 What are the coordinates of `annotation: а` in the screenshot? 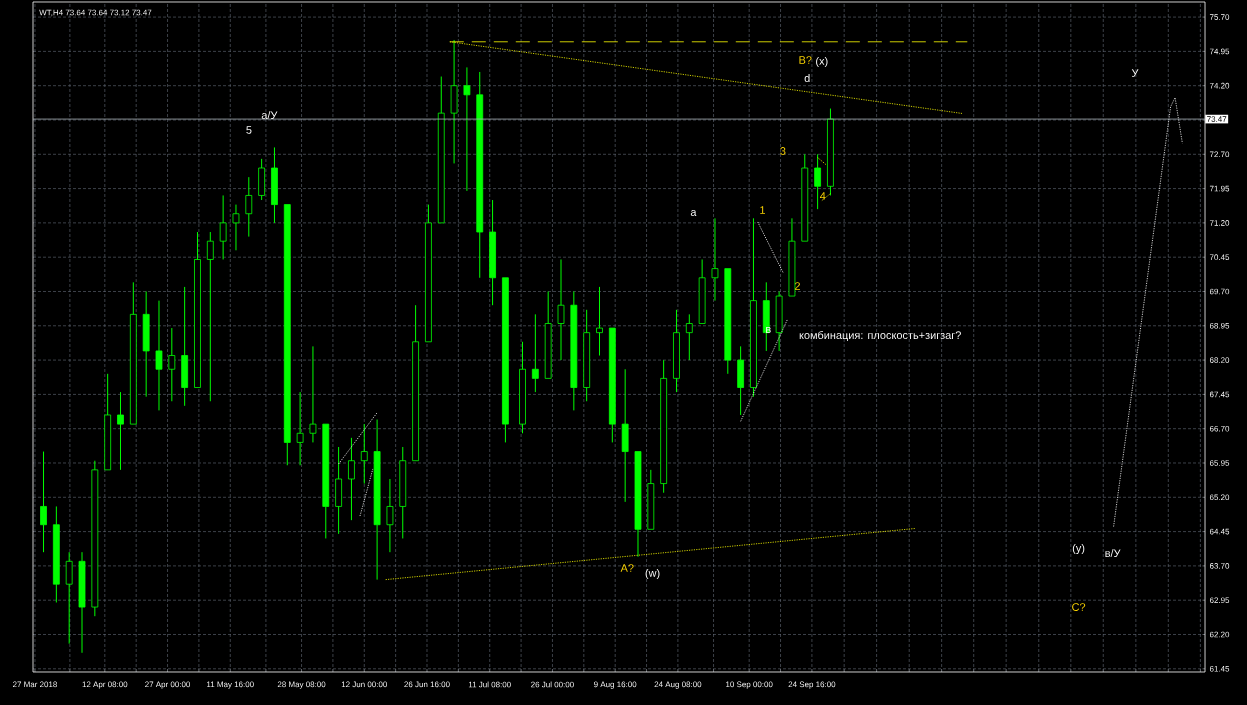 It's located at (693, 213).